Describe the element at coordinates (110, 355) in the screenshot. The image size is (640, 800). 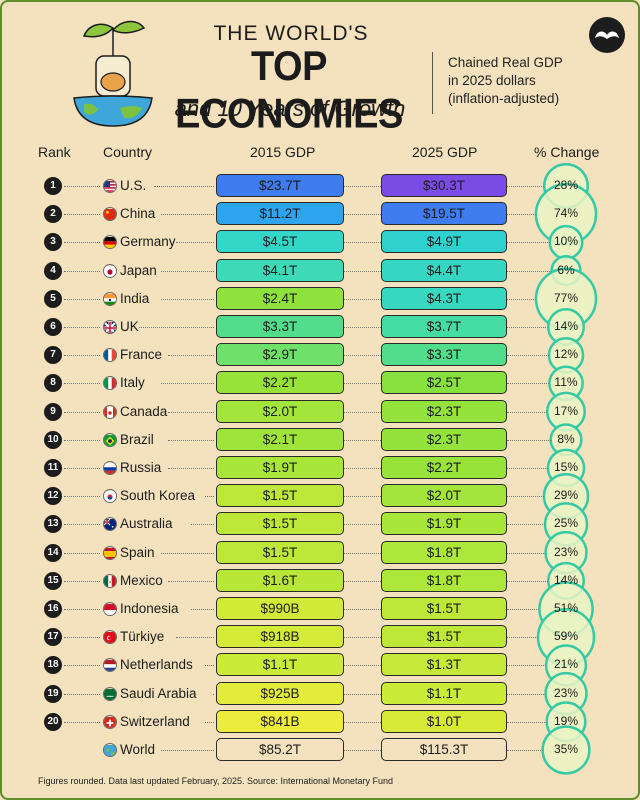
I see `france-flag-icon` at that location.